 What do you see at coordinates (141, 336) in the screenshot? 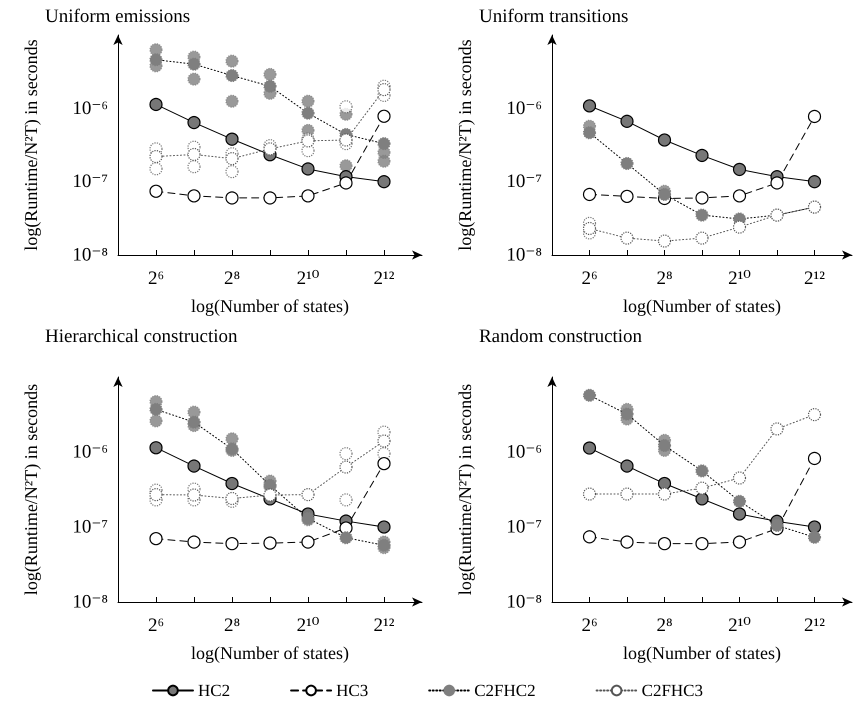
I see `chart-title: Hierarchical construction` at bounding box center [141, 336].